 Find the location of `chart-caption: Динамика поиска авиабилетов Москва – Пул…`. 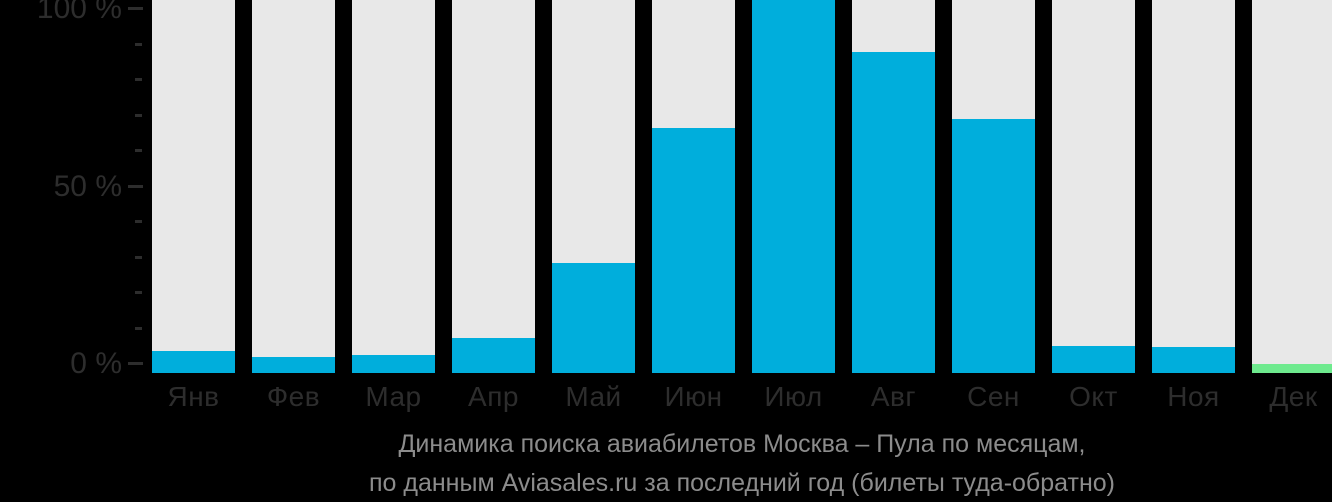

chart-caption: Динамика поиска авиабилетов Москва – Пул… is located at coordinates (742, 466).